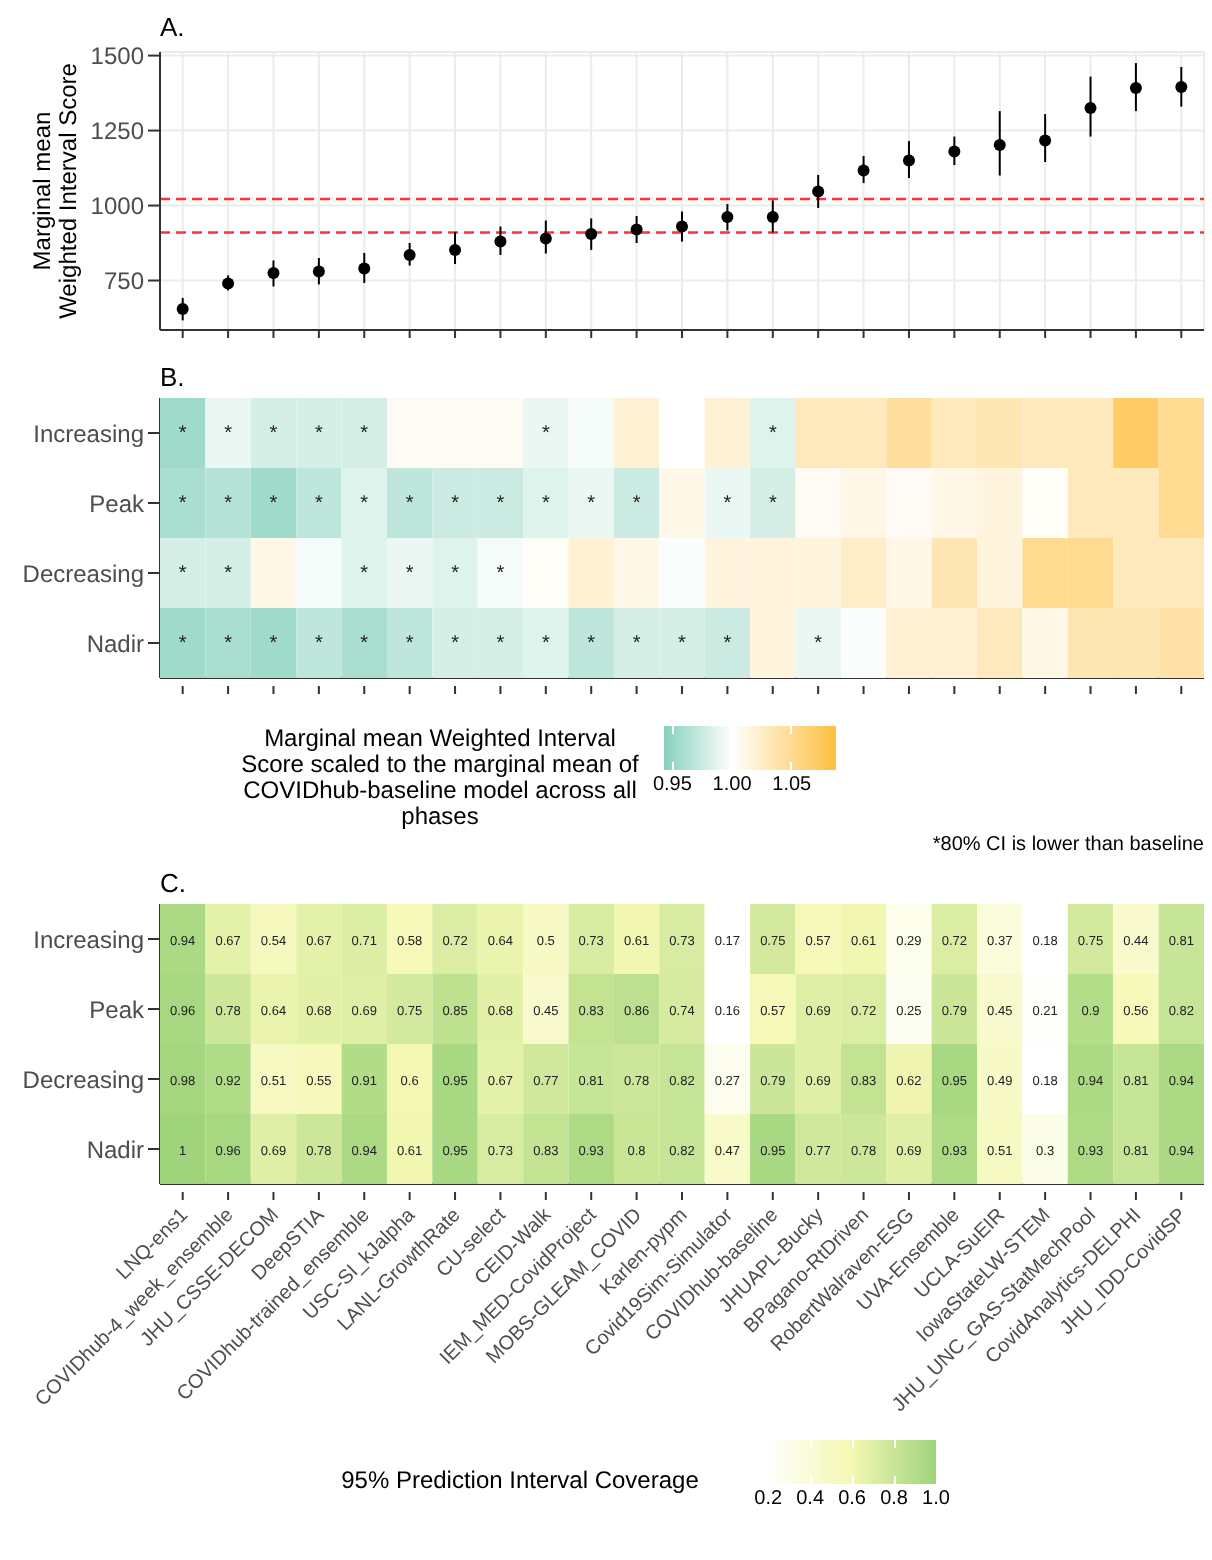 The image size is (1212, 1560). Describe the element at coordinates (894, 1499) in the screenshot. I see `color-bar-label: 0.8` at that location.